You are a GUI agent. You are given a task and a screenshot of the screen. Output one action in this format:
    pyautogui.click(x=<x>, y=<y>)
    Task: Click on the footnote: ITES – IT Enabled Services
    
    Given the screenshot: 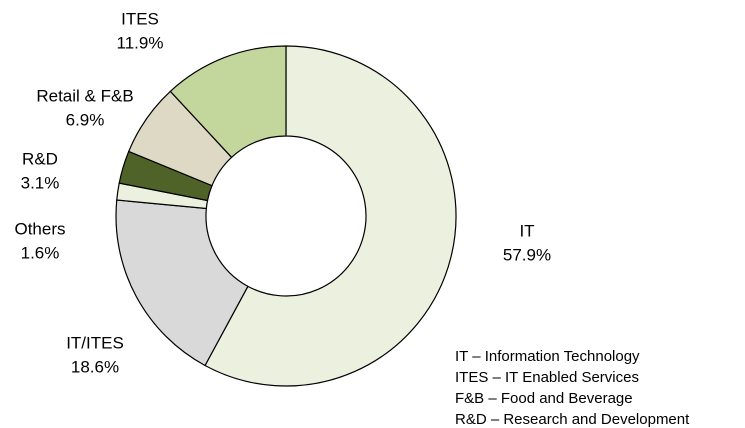 What is the action you would take?
    pyautogui.click(x=547, y=377)
    